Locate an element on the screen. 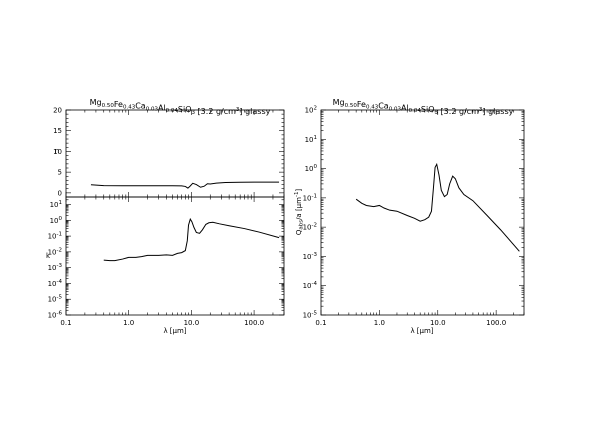 The image size is (600, 424). k-plot-frame is located at coordinates (175, 256).